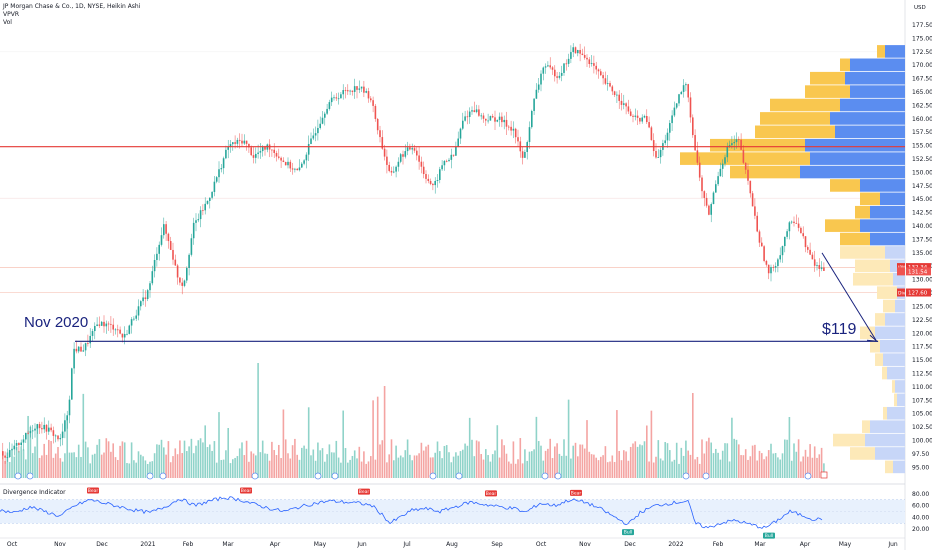 This screenshot has width=932, height=550. Describe the element at coordinates (920, 529) in the screenshot. I see `oscillator-tick: 20.00` at that location.